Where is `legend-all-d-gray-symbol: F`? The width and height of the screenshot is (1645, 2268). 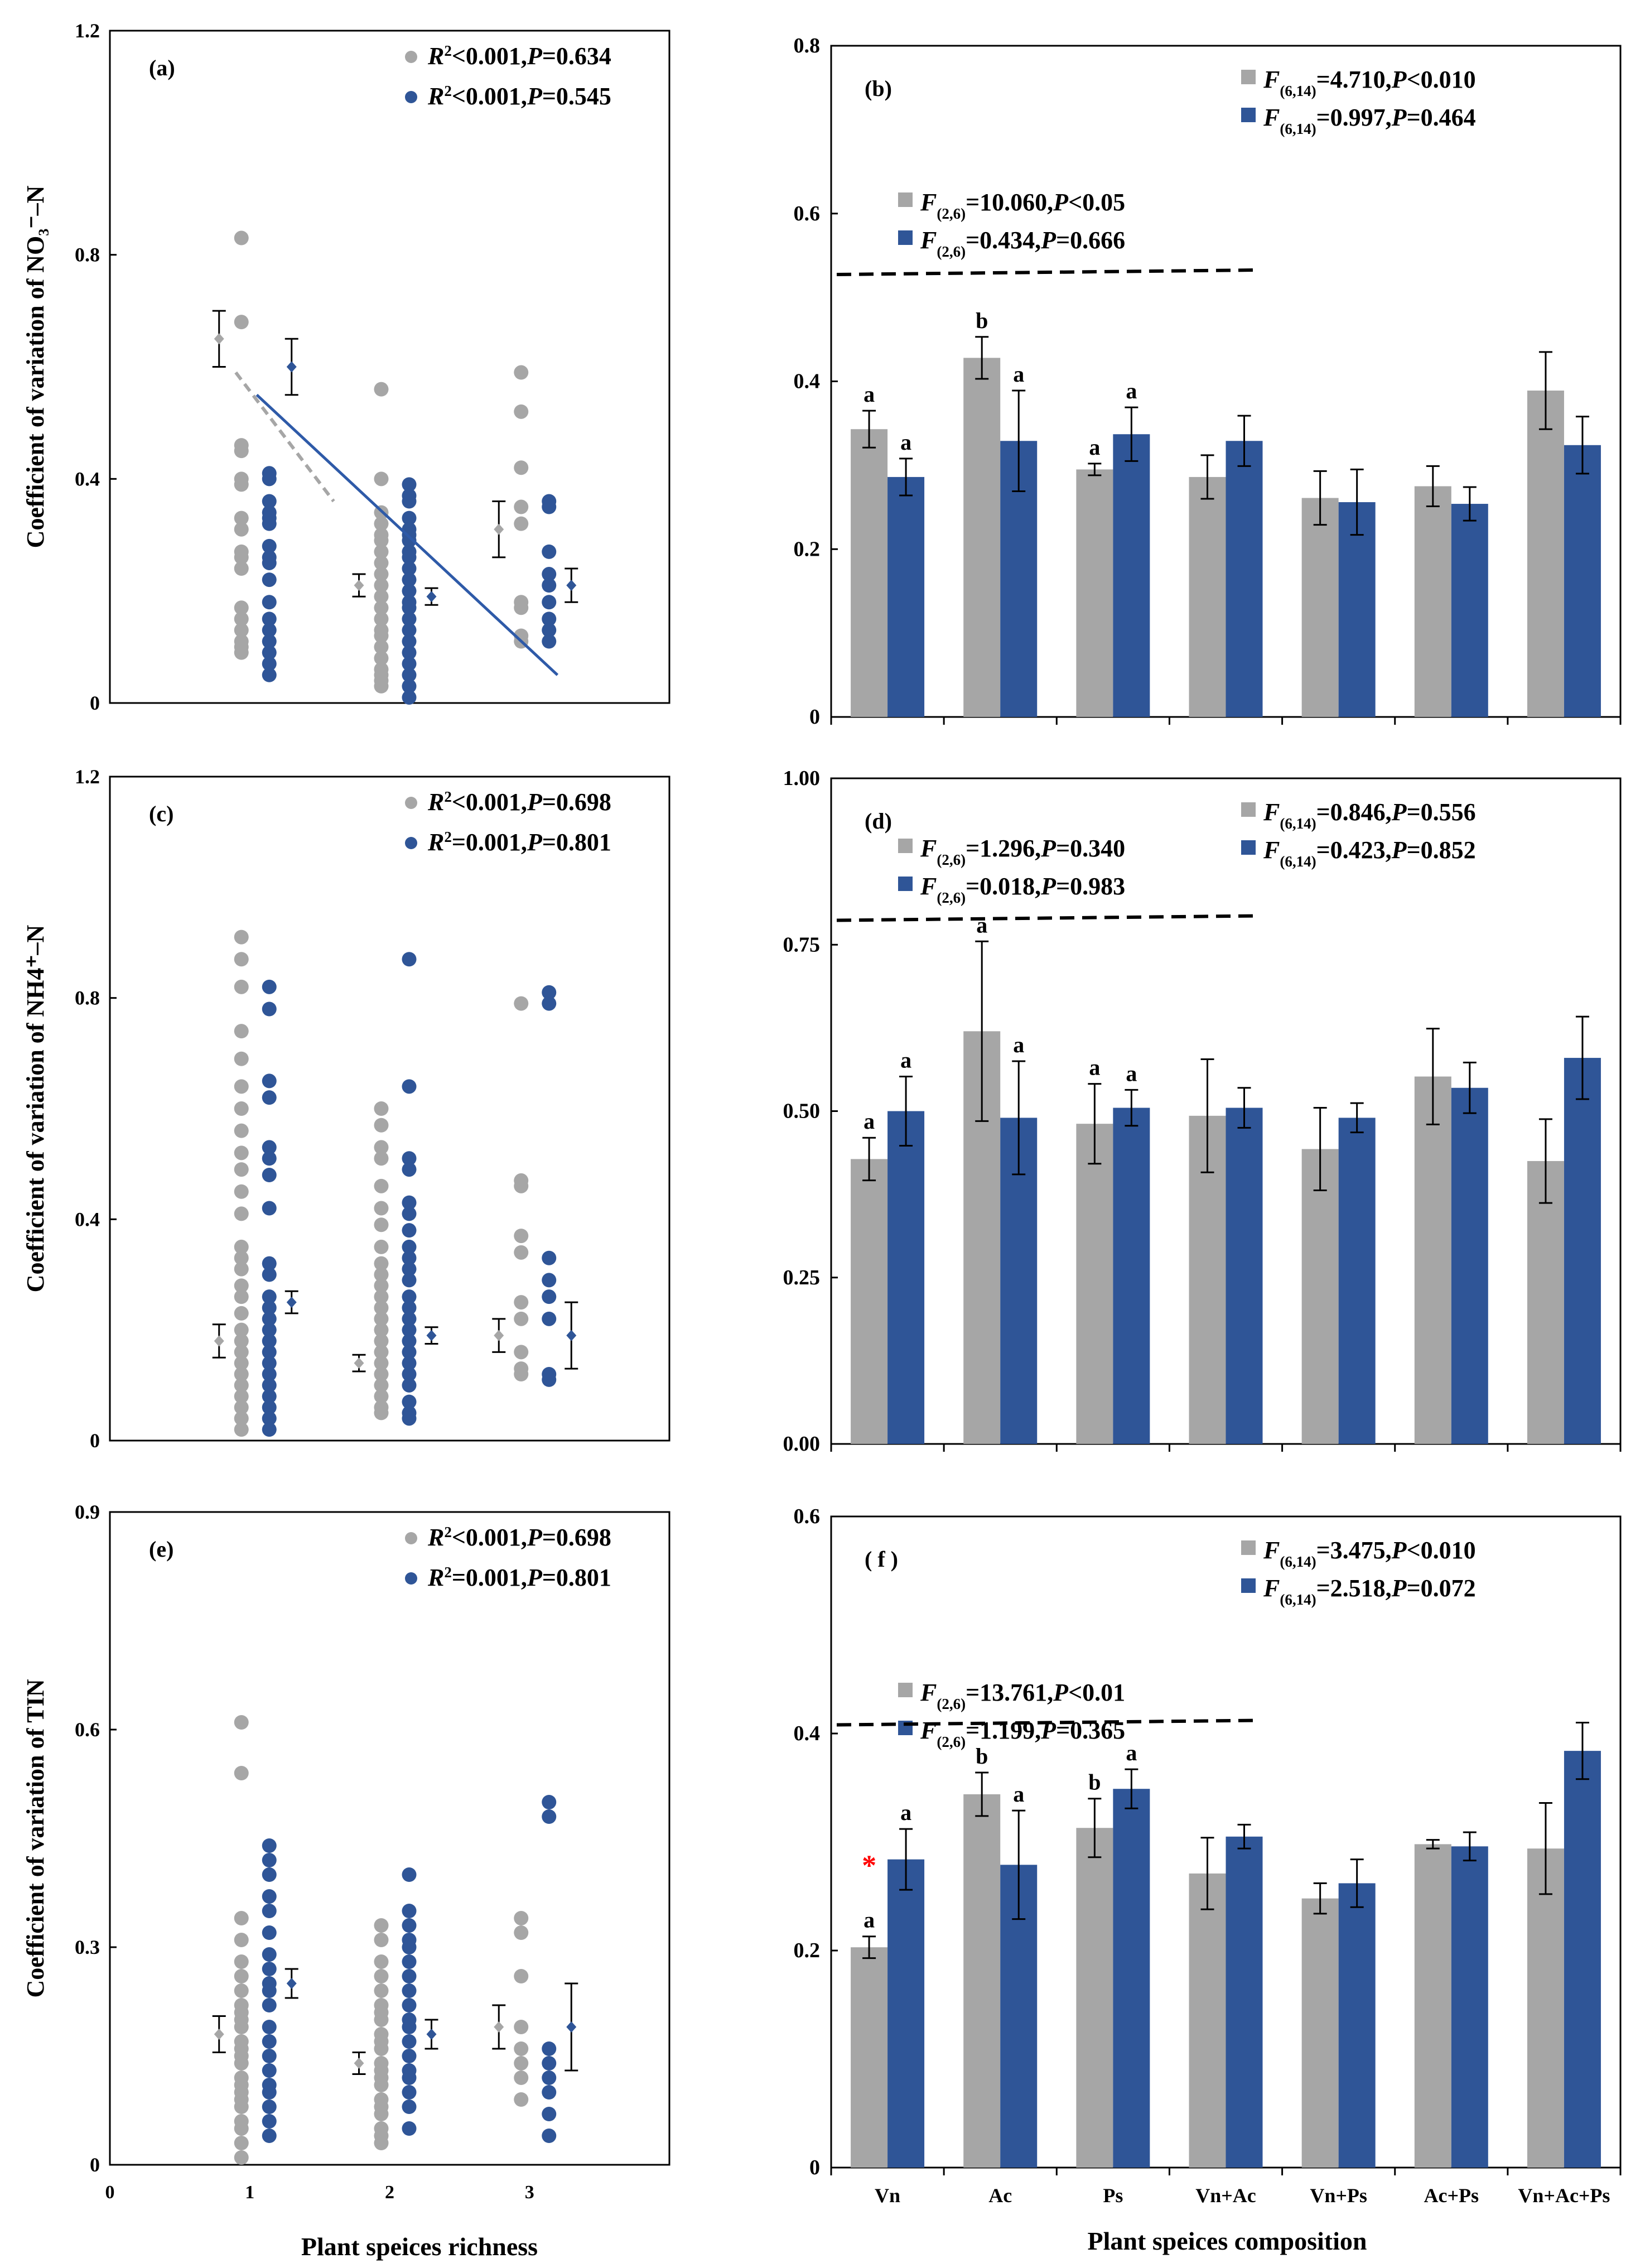 legend-all-d-gray-symbol: F is located at coordinates (1271, 812).